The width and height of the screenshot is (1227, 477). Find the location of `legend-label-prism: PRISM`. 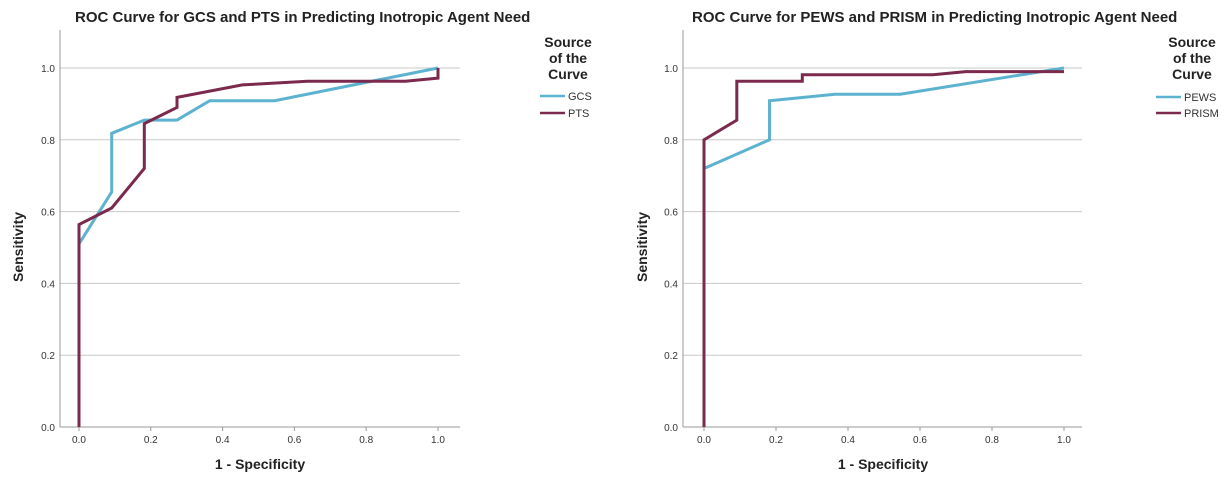

legend-label-prism: PRISM is located at coordinates (1201, 114).